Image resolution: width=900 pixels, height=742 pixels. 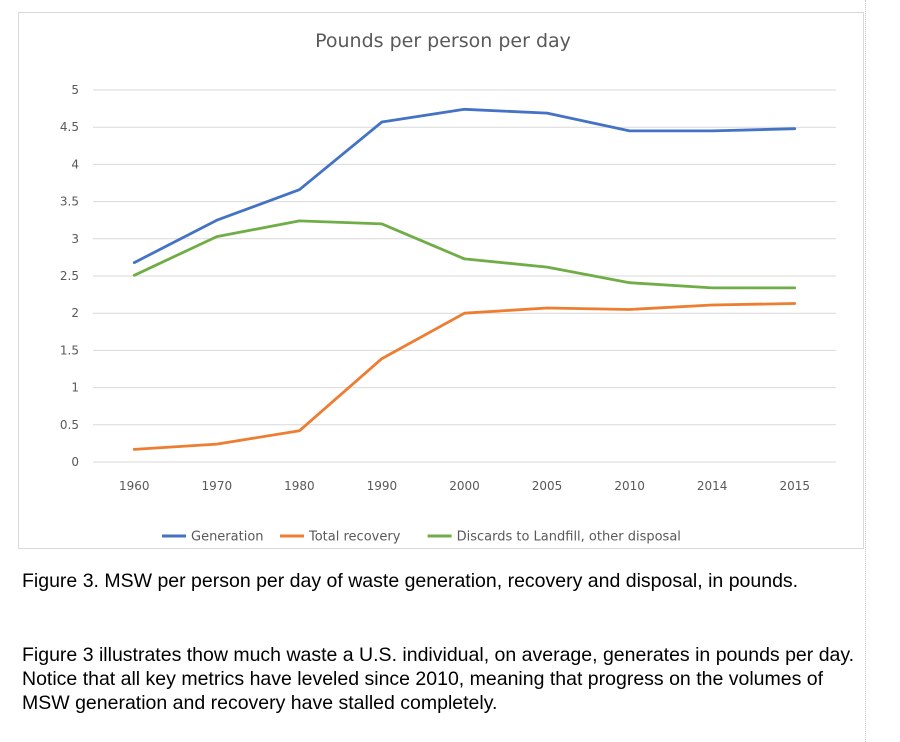 What do you see at coordinates (217, 486) in the screenshot?
I see `x-tick-label: 1970` at bounding box center [217, 486].